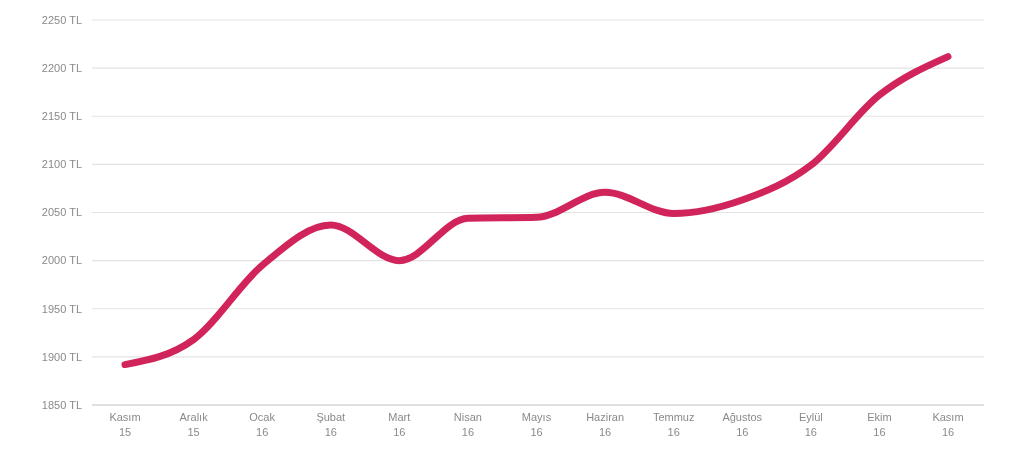 The width and height of the screenshot is (1014, 450). Describe the element at coordinates (125, 424) in the screenshot. I see `x-tick-label: Kasım 15` at that location.